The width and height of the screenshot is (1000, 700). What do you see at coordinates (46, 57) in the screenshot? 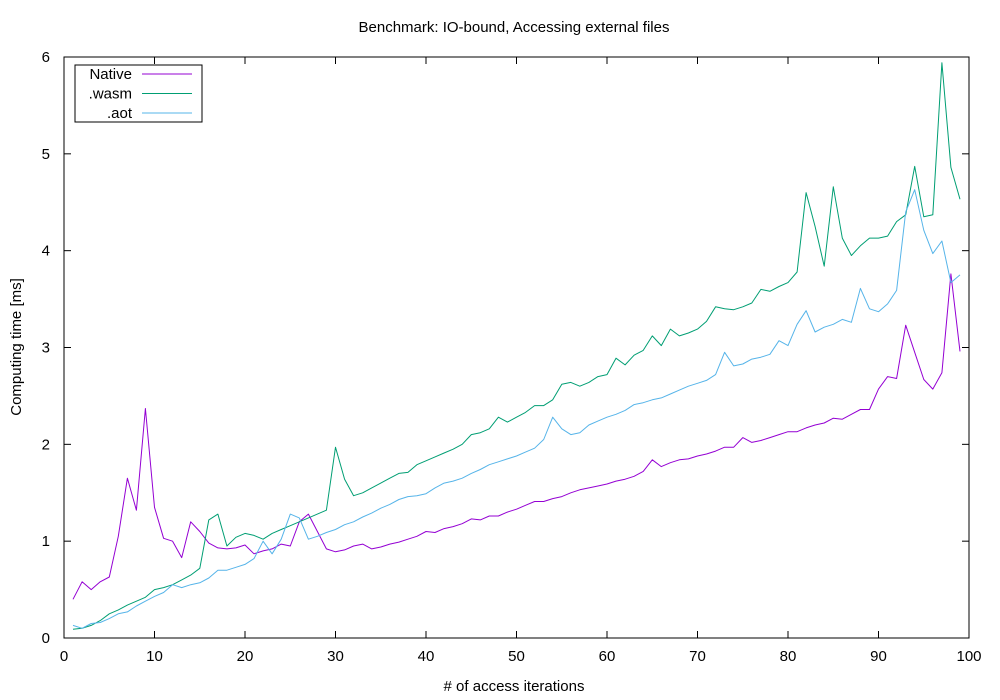
I see `y-tick-label: 6` at bounding box center [46, 57].